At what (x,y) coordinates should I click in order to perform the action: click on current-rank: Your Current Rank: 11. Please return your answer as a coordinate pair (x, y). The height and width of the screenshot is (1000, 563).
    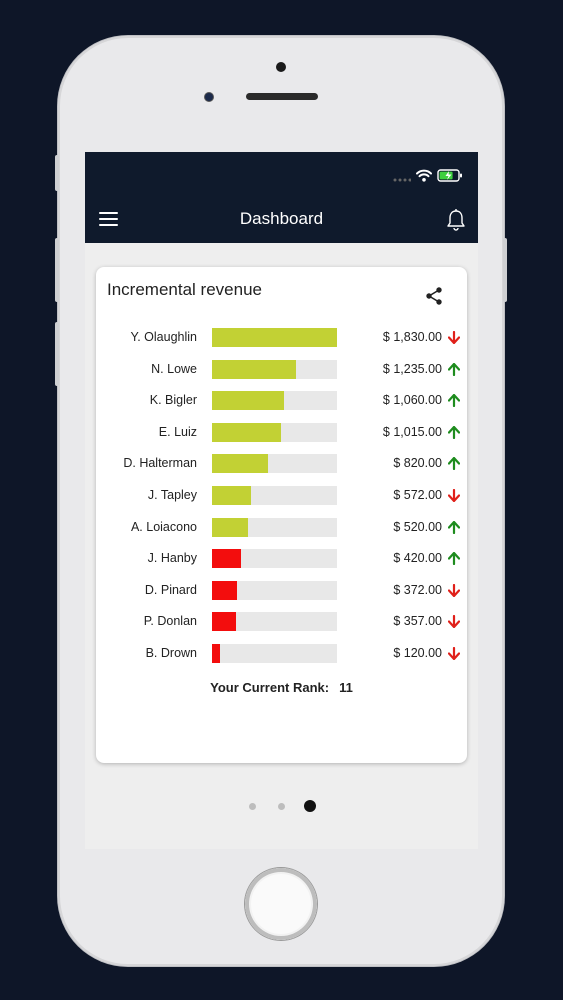
    Looking at the image, I should click on (281, 687).